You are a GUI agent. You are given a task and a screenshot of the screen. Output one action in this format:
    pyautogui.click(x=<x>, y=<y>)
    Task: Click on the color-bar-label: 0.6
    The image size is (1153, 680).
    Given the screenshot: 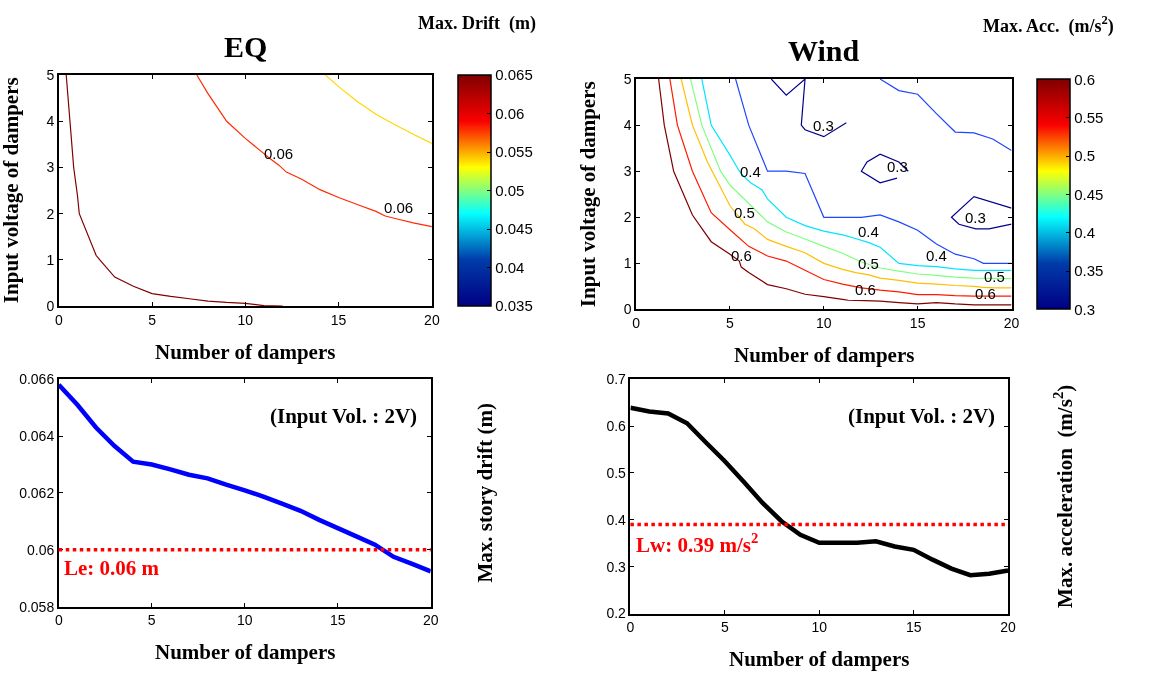 What is the action you would take?
    pyautogui.click(x=1085, y=79)
    